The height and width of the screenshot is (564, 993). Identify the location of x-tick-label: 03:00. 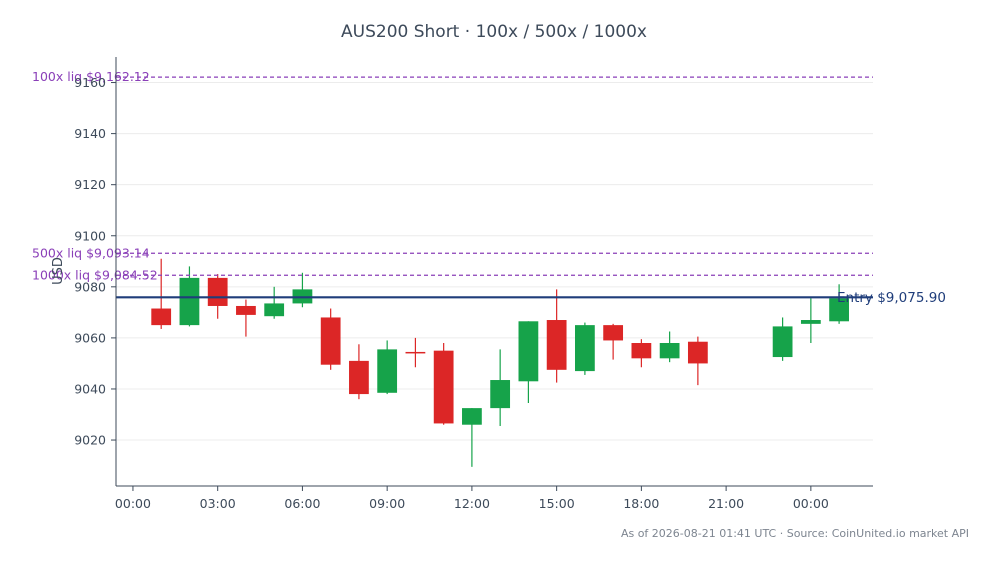
(218, 503).